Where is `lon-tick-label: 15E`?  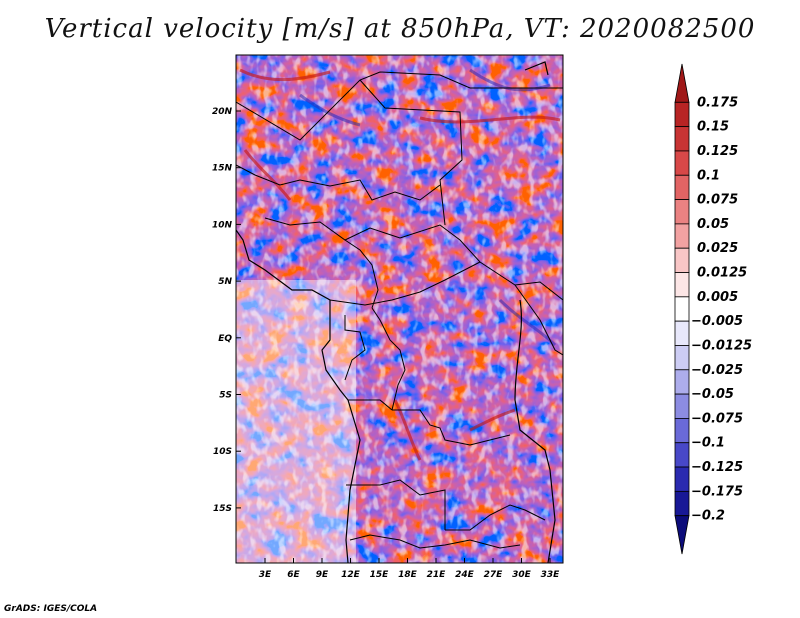
lon-tick-label: 15E is located at coordinates (380, 575).